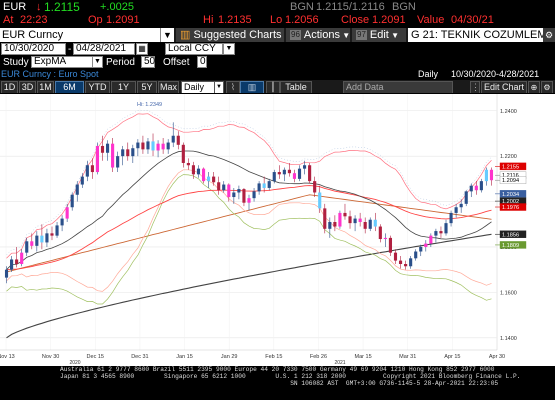 The width and height of the screenshot is (555, 400). I want to click on period-button-1y: 1Y, so click(123, 87).